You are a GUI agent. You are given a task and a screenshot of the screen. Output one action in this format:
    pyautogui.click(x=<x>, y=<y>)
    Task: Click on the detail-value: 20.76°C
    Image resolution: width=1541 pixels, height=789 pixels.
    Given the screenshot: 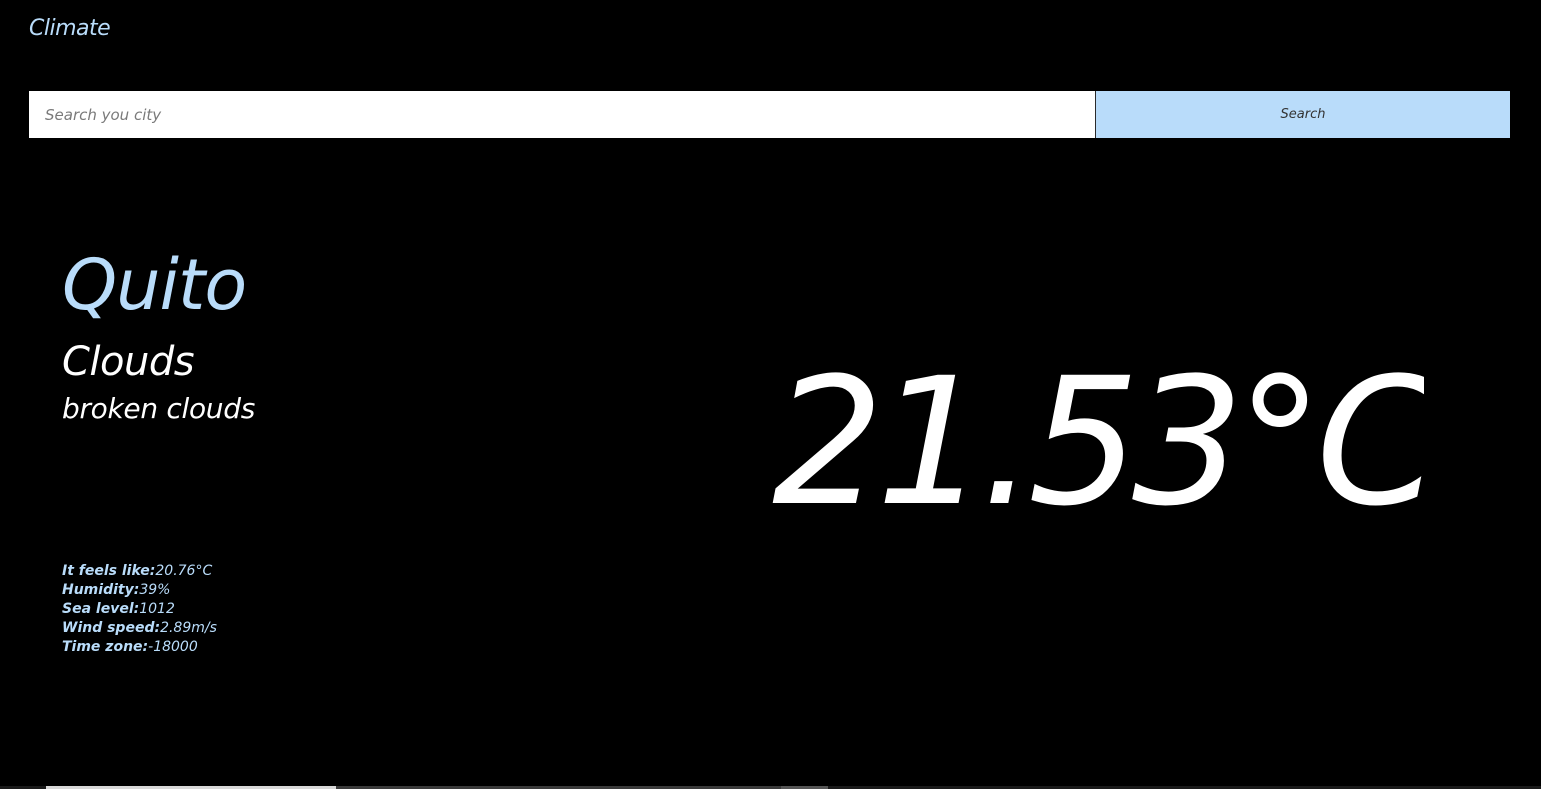 What is the action you would take?
    pyautogui.click(x=184, y=571)
    